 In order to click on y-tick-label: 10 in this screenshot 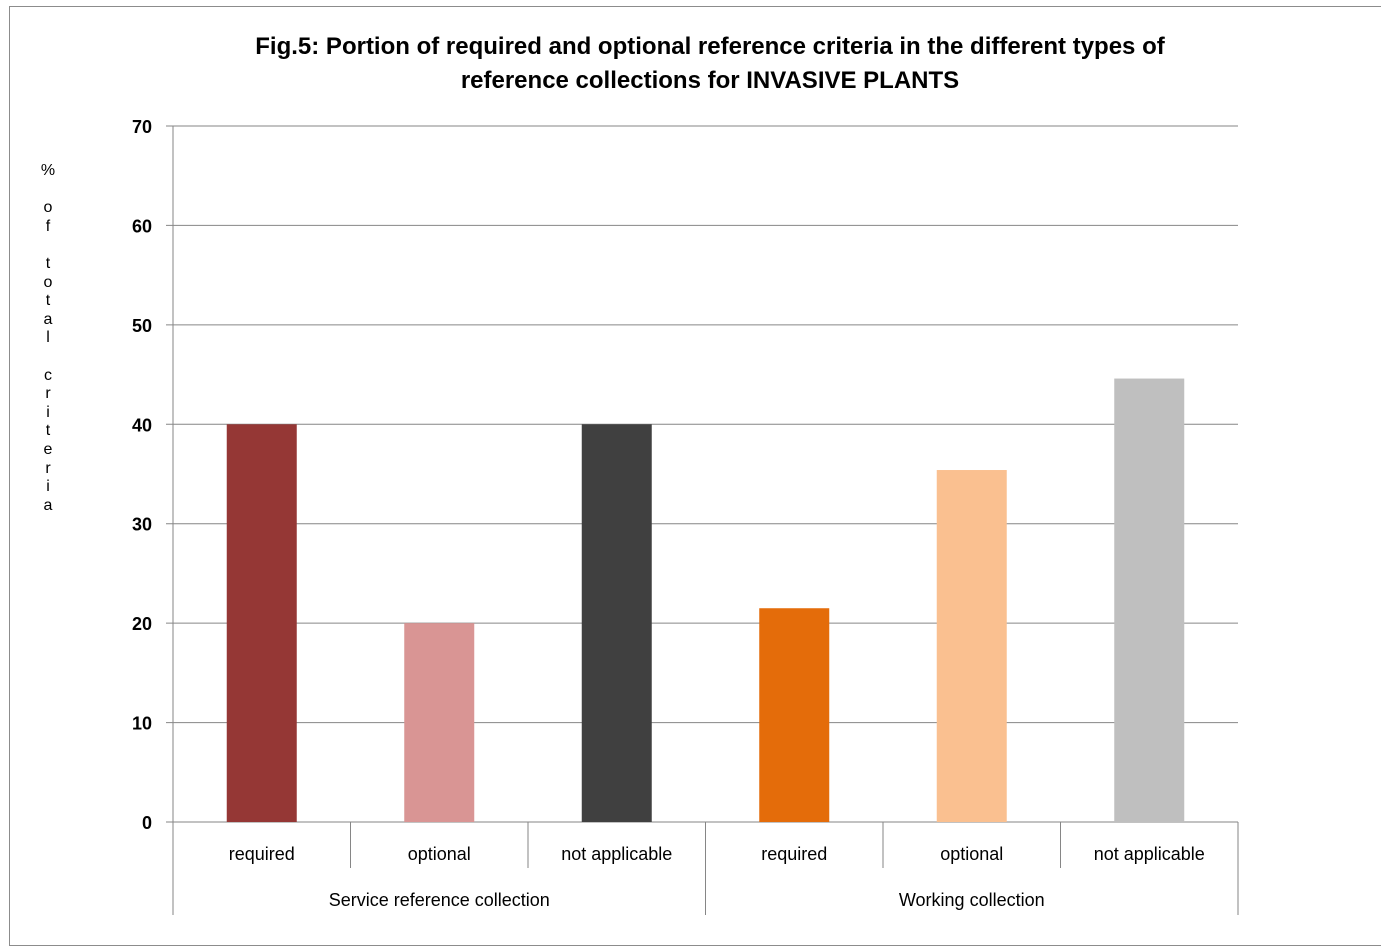, I will do `click(142, 724)`.